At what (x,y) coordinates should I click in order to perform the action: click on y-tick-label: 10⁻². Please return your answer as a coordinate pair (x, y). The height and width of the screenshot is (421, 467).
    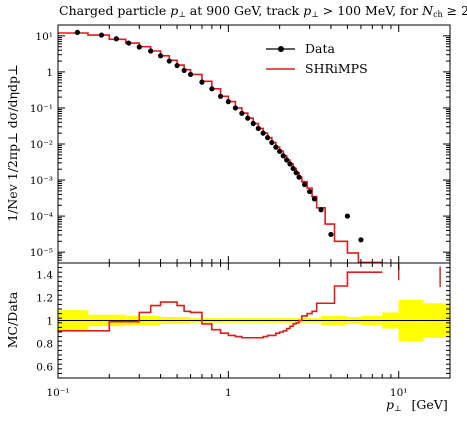
    Looking at the image, I should click on (41, 145).